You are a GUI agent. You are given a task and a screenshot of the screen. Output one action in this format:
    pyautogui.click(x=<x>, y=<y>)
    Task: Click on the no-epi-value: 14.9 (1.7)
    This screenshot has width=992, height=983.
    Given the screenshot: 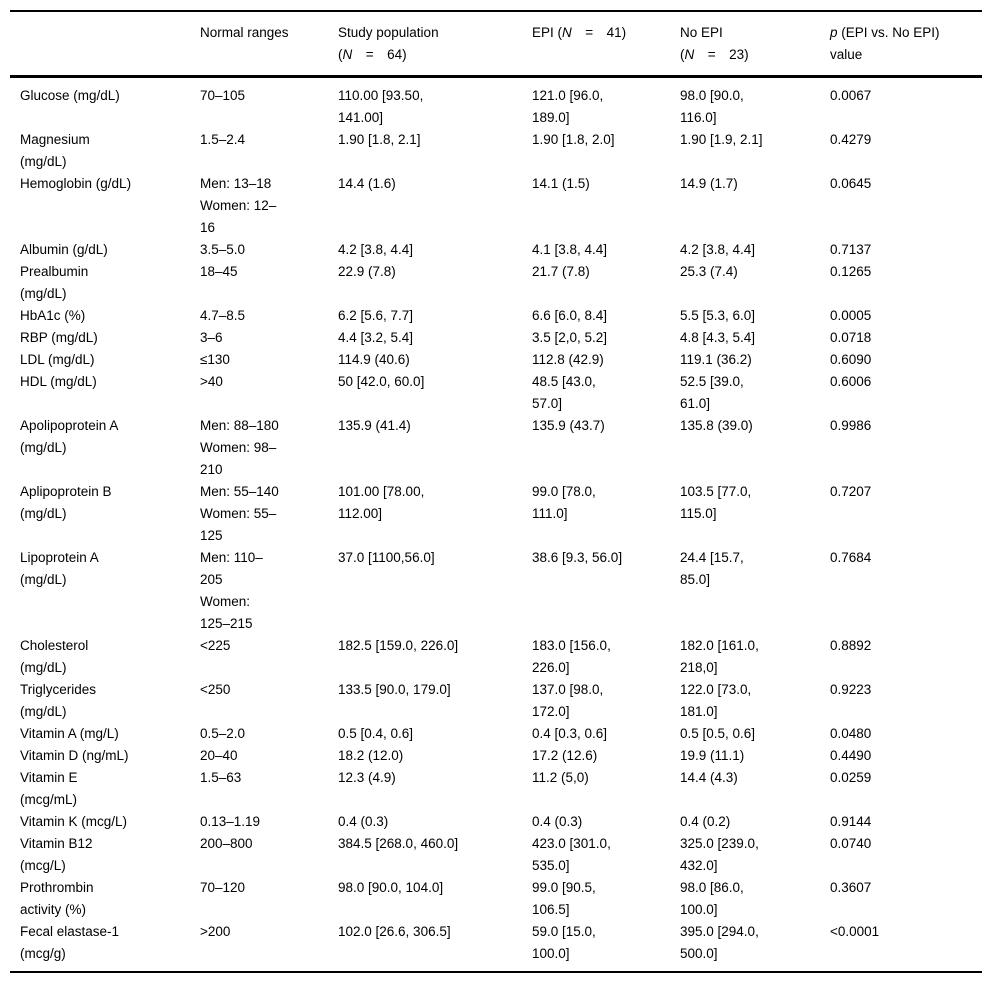 What is the action you would take?
    pyautogui.click(x=755, y=184)
    